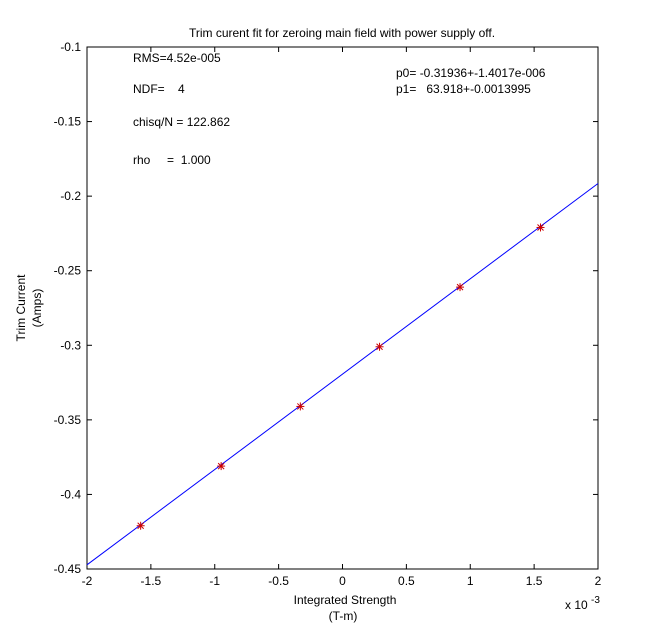 This screenshot has width=662, height=640. What do you see at coordinates (70, 494) in the screenshot?
I see `y-tick-label: -0.4` at bounding box center [70, 494].